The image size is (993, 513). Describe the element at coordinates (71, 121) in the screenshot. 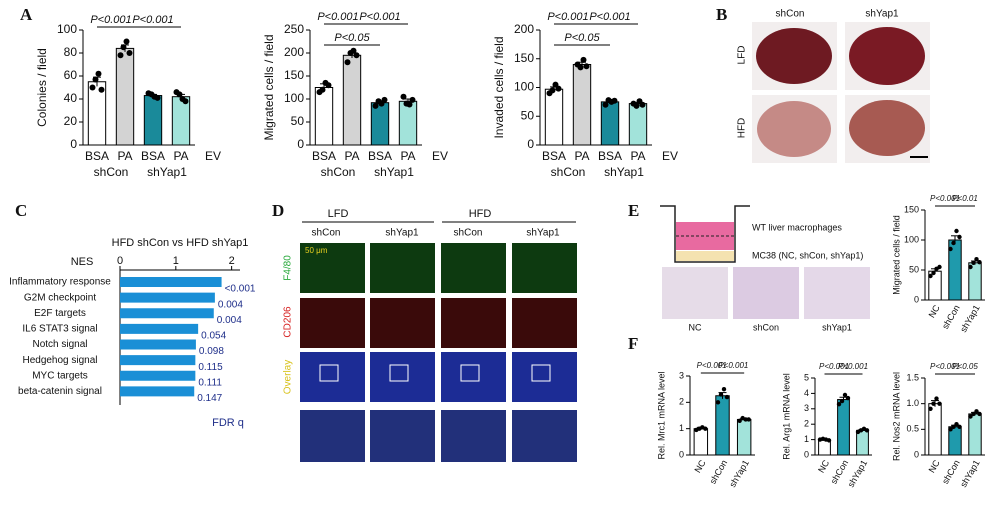

I see `y-tick-label: 20` at that location.